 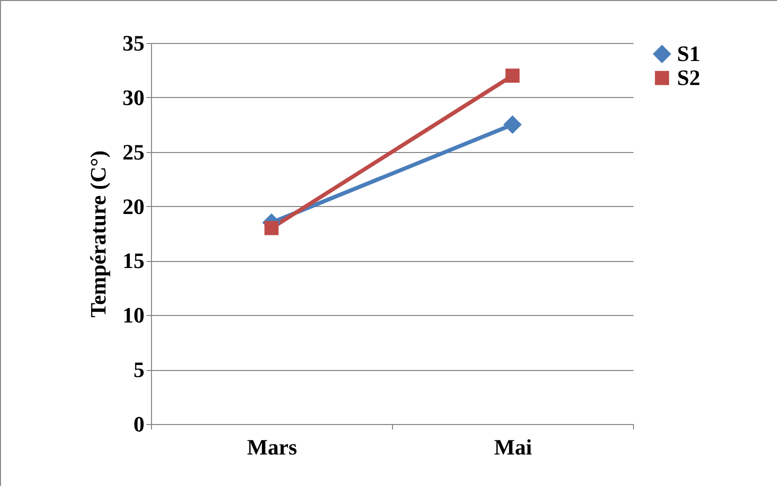 What do you see at coordinates (133, 97) in the screenshot?
I see `y-tick-label: 30` at bounding box center [133, 97].